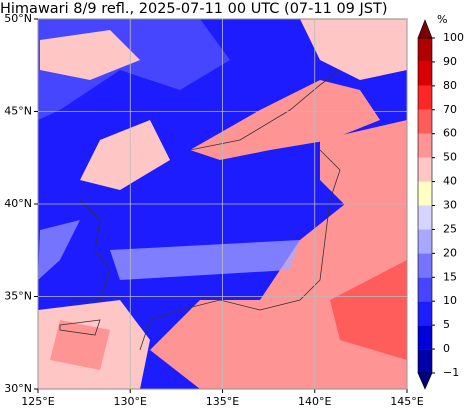 Image resolution: width=469 pixels, height=409 pixels. What do you see at coordinates (18, 111) in the screenshot?
I see `y-tick-label: 45°N` at bounding box center [18, 111].